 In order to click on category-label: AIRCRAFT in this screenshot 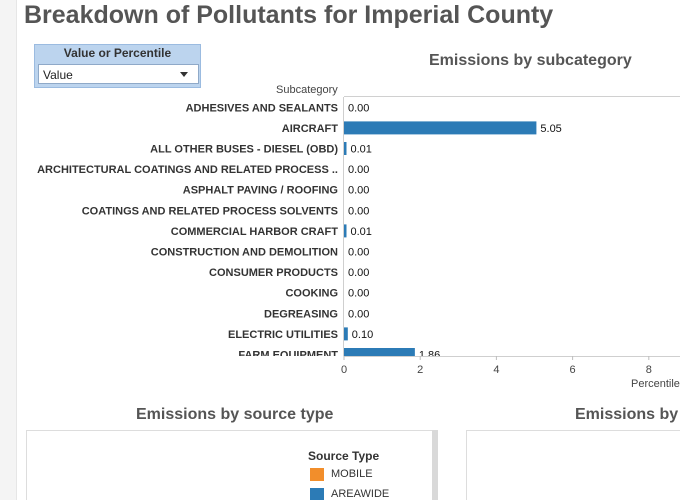, I will do `click(310, 129)`.